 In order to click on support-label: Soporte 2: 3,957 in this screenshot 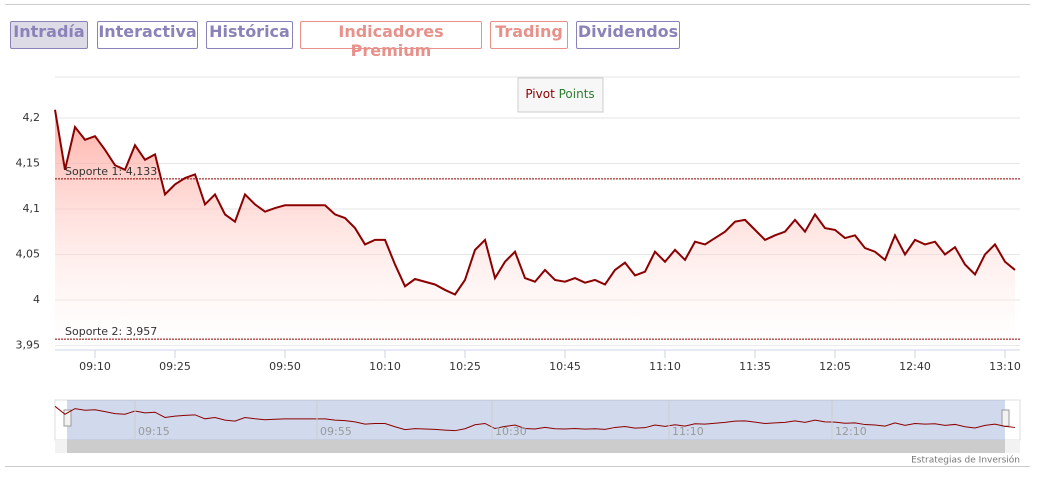, I will do `click(111, 331)`.